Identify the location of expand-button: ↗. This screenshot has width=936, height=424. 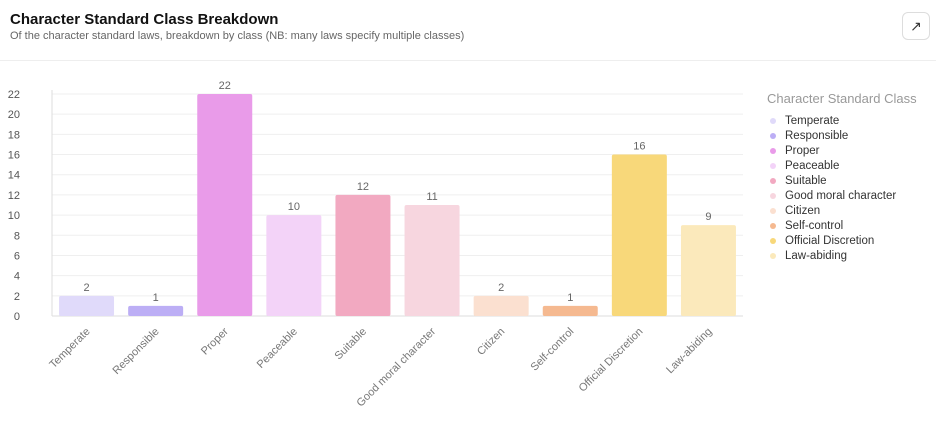
(916, 26).